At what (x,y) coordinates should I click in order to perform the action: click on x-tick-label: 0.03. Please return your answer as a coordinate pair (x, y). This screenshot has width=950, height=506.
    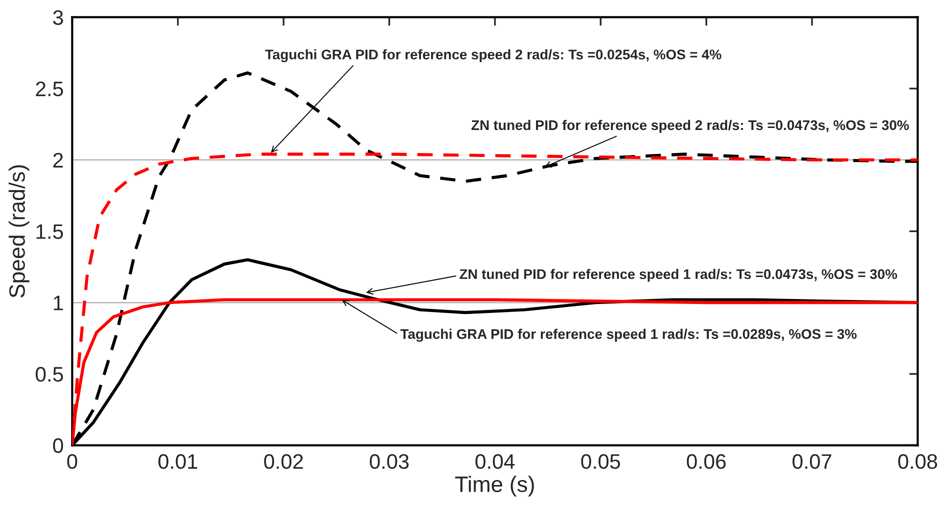
    Looking at the image, I should click on (389, 461).